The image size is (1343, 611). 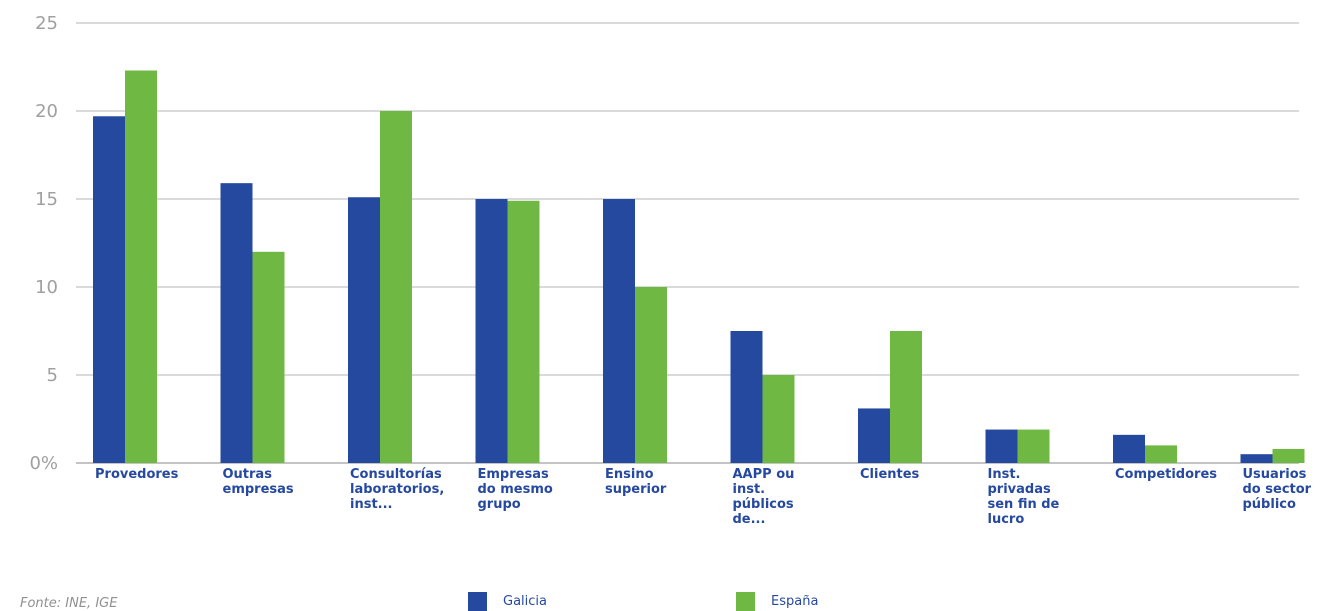 I want to click on x-category-label: Clientes, so click(x=890, y=474).